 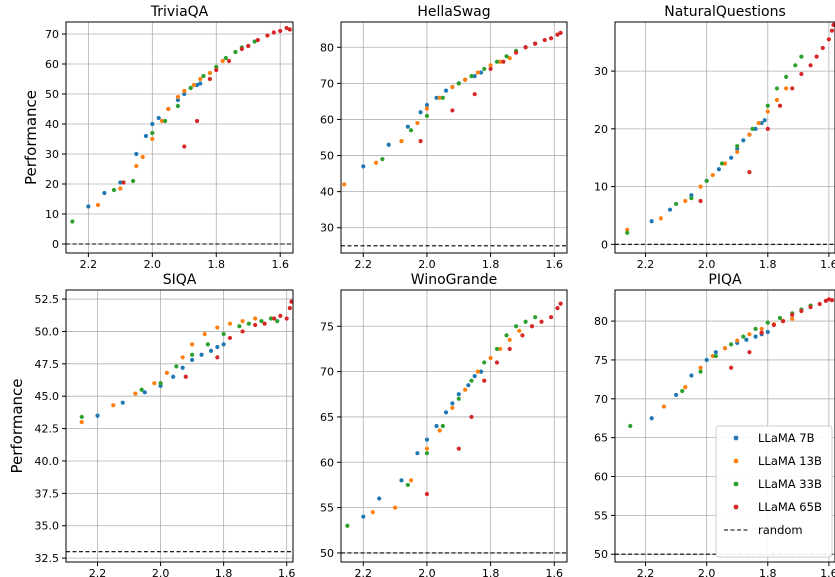 What do you see at coordinates (179, 12) in the screenshot?
I see `panel-title: TriviaQA` at bounding box center [179, 12].